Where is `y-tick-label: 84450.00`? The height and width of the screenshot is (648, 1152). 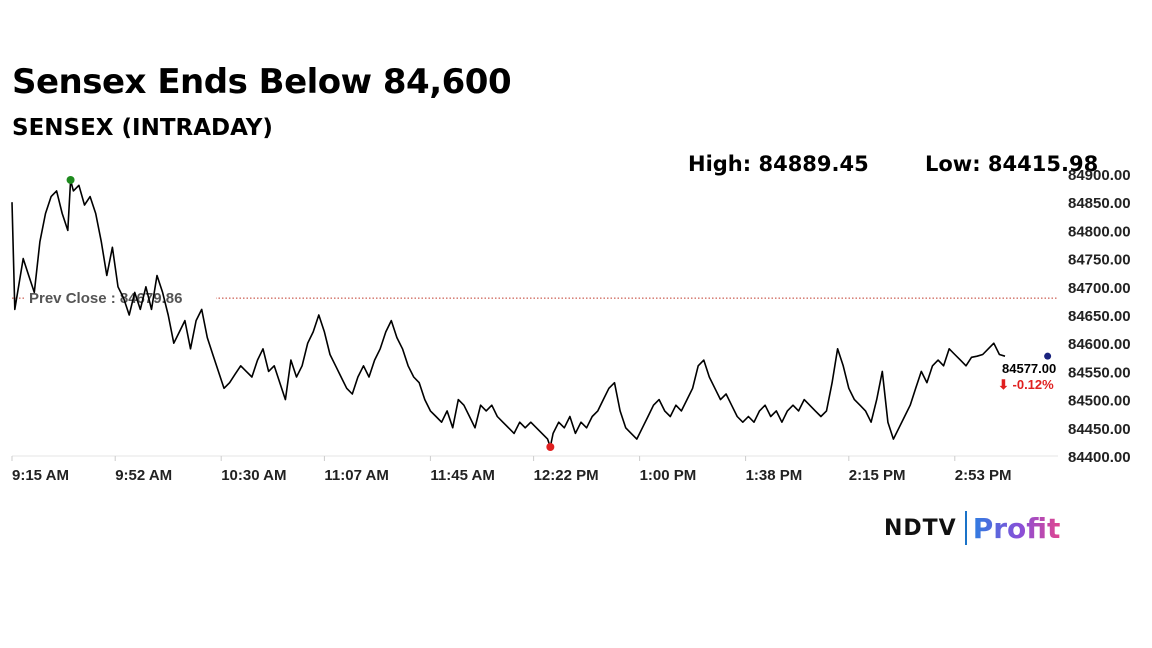
y-tick-label: 84450.00 is located at coordinates (1099, 429).